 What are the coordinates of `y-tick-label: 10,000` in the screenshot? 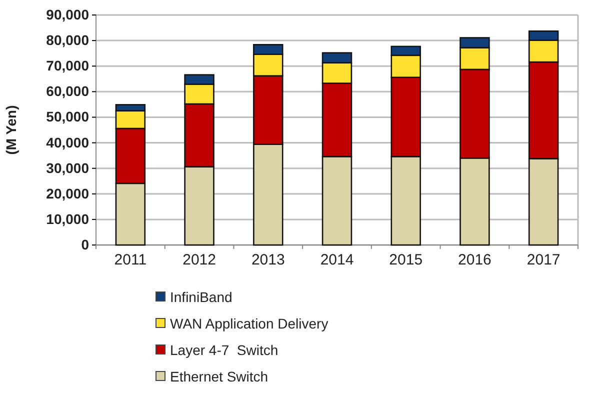 It's located at (68, 218).